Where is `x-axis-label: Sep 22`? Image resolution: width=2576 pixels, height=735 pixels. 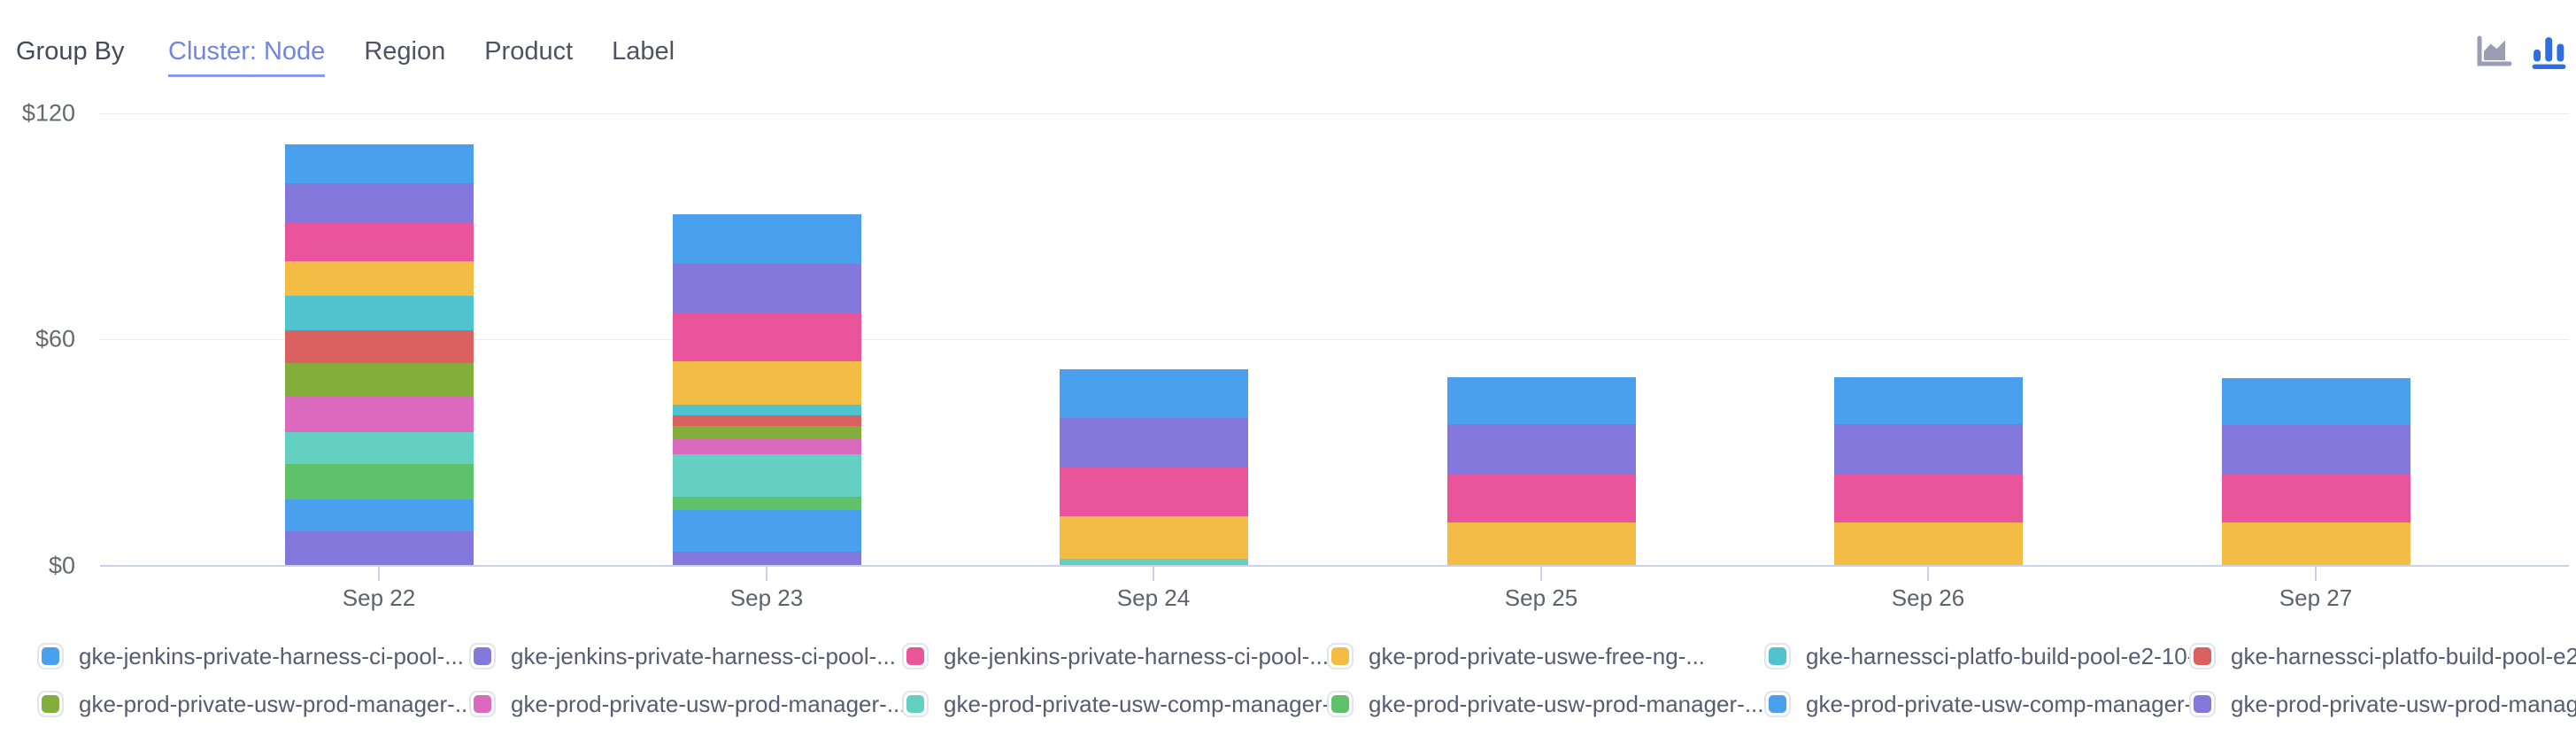
x-axis-label: Sep 22 is located at coordinates (379, 597).